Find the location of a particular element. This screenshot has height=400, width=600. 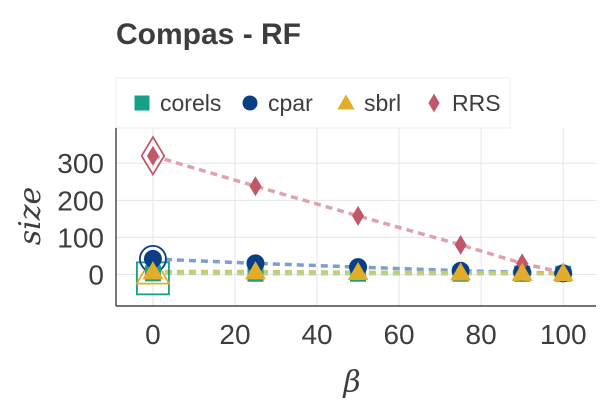

x-tick-label: 80 is located at coordinates (481, 334).